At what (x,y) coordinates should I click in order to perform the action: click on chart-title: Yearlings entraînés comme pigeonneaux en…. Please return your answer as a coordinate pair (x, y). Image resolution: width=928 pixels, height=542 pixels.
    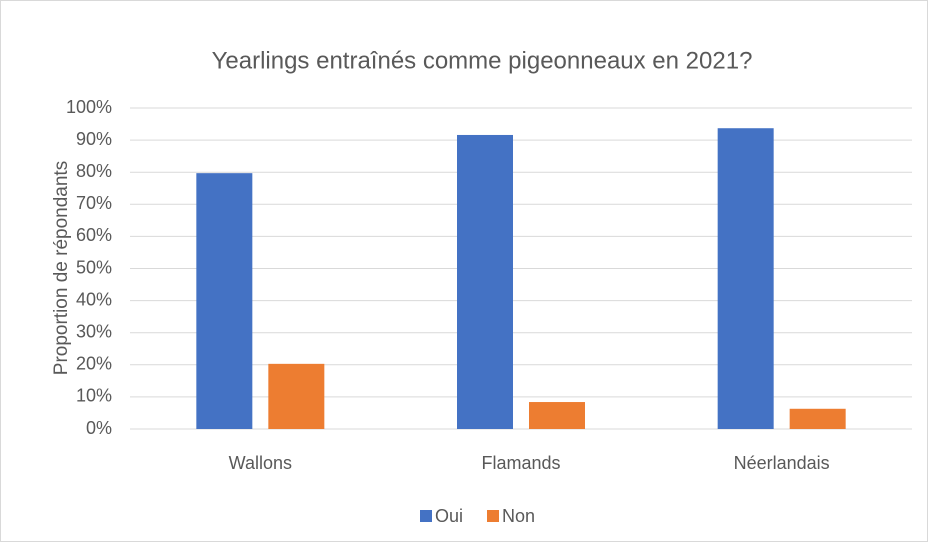
    Looking at the image, I should click on (482, 60).